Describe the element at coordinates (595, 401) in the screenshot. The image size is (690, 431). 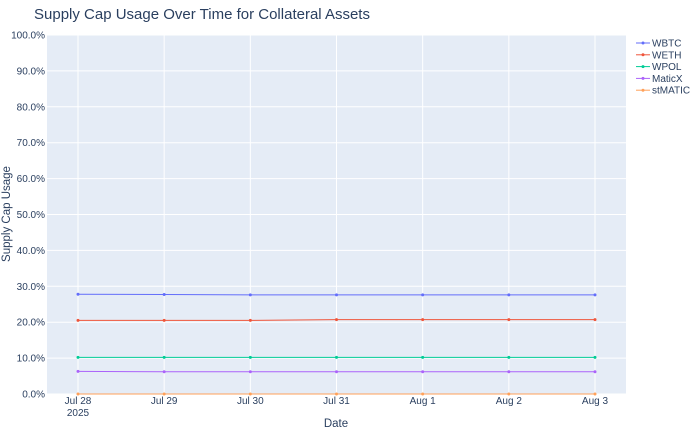
I see `x-tick-label: Aug 3` at that location.